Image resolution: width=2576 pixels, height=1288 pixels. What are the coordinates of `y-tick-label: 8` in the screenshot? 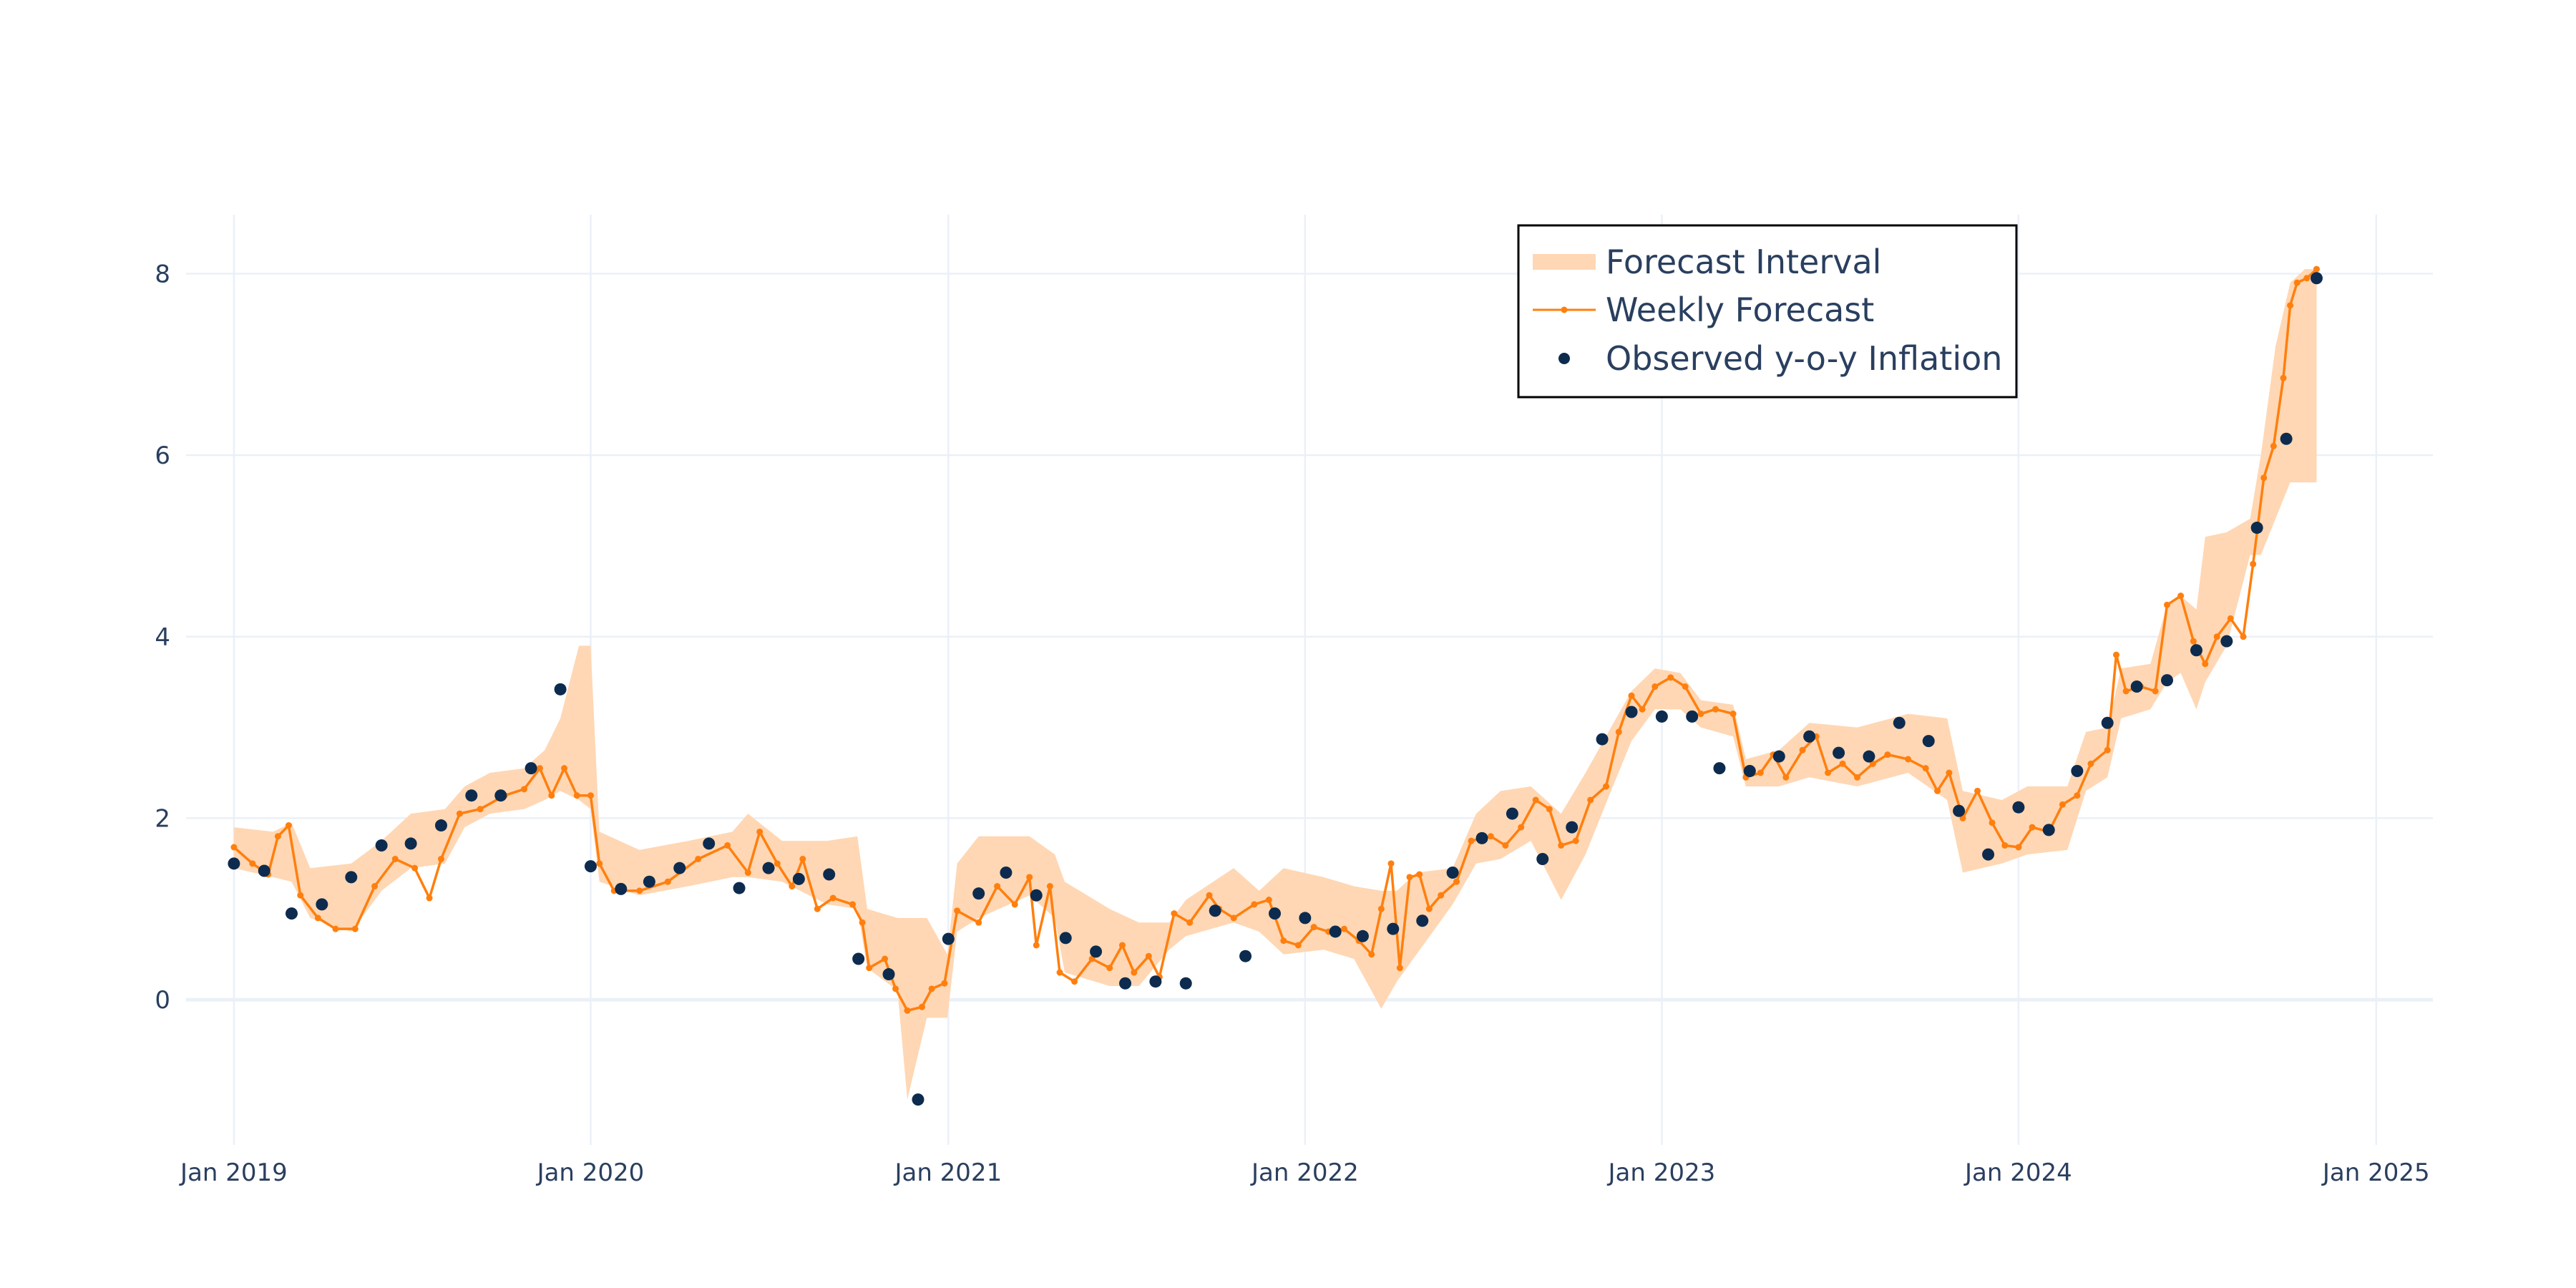 It's located at (162, 274).